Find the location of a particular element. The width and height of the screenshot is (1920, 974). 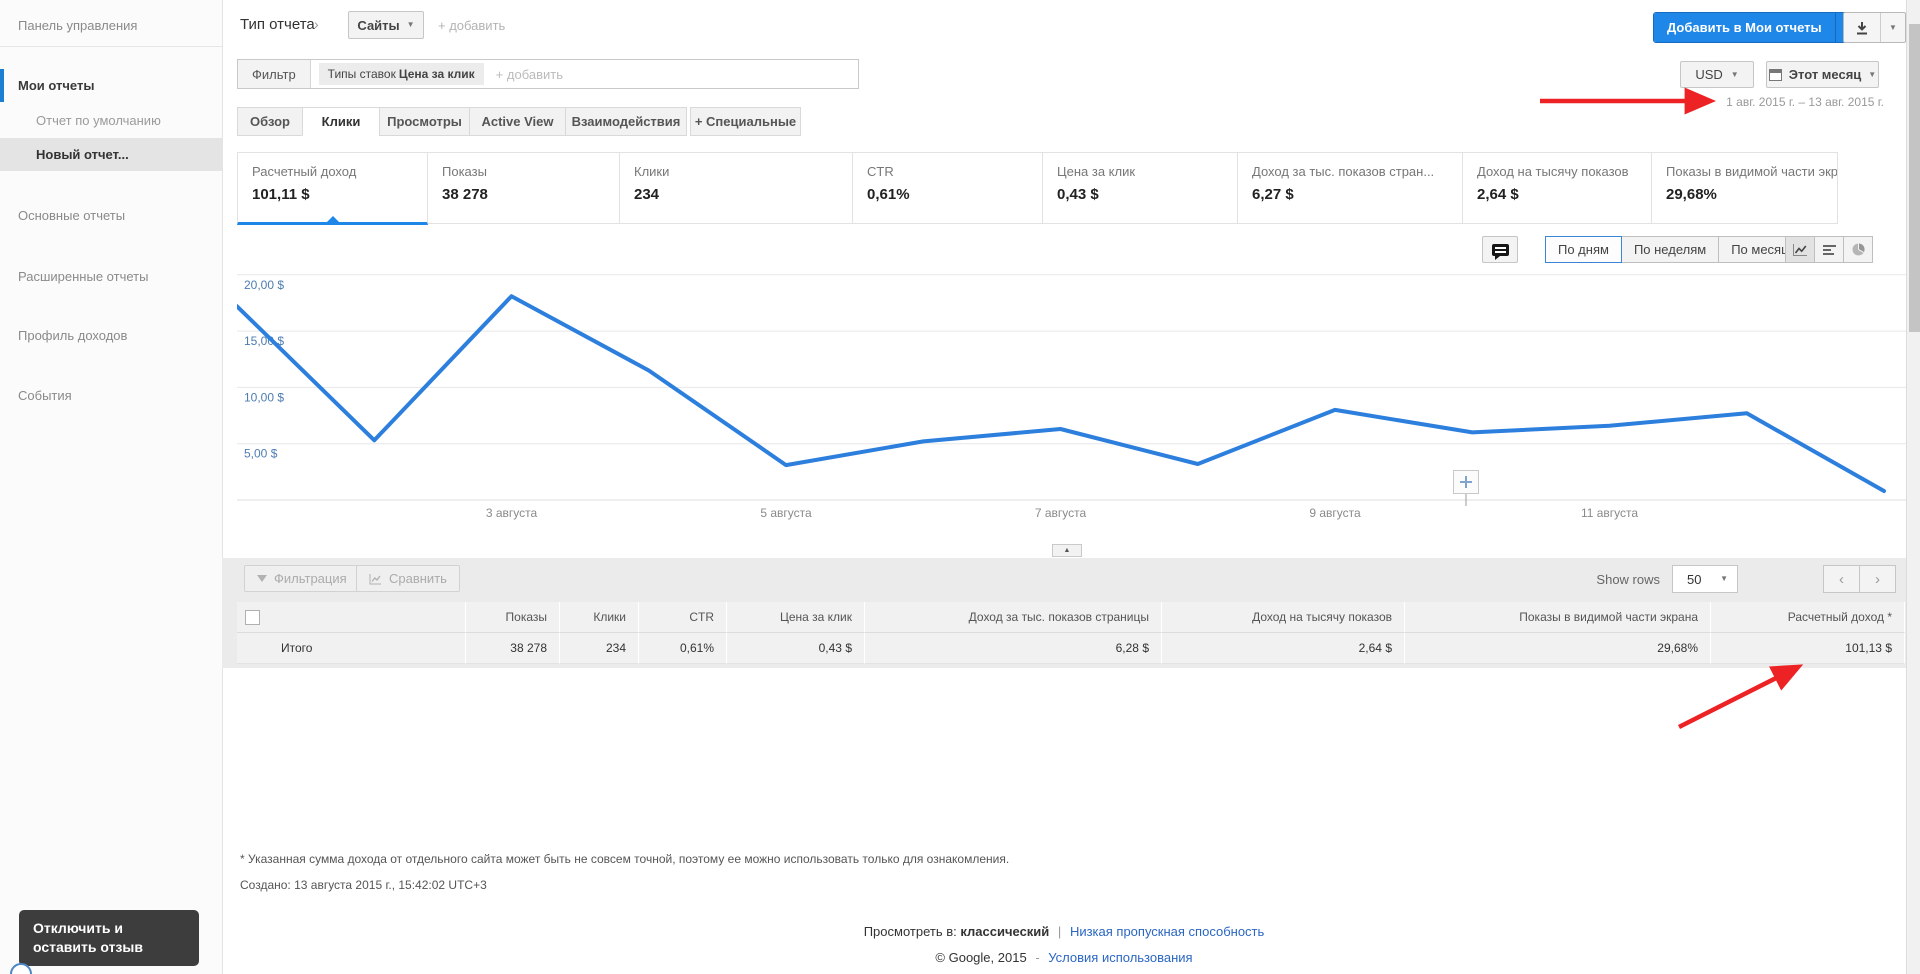

filter-chip-value: Цена за клик is located at coordinates (436, 74).